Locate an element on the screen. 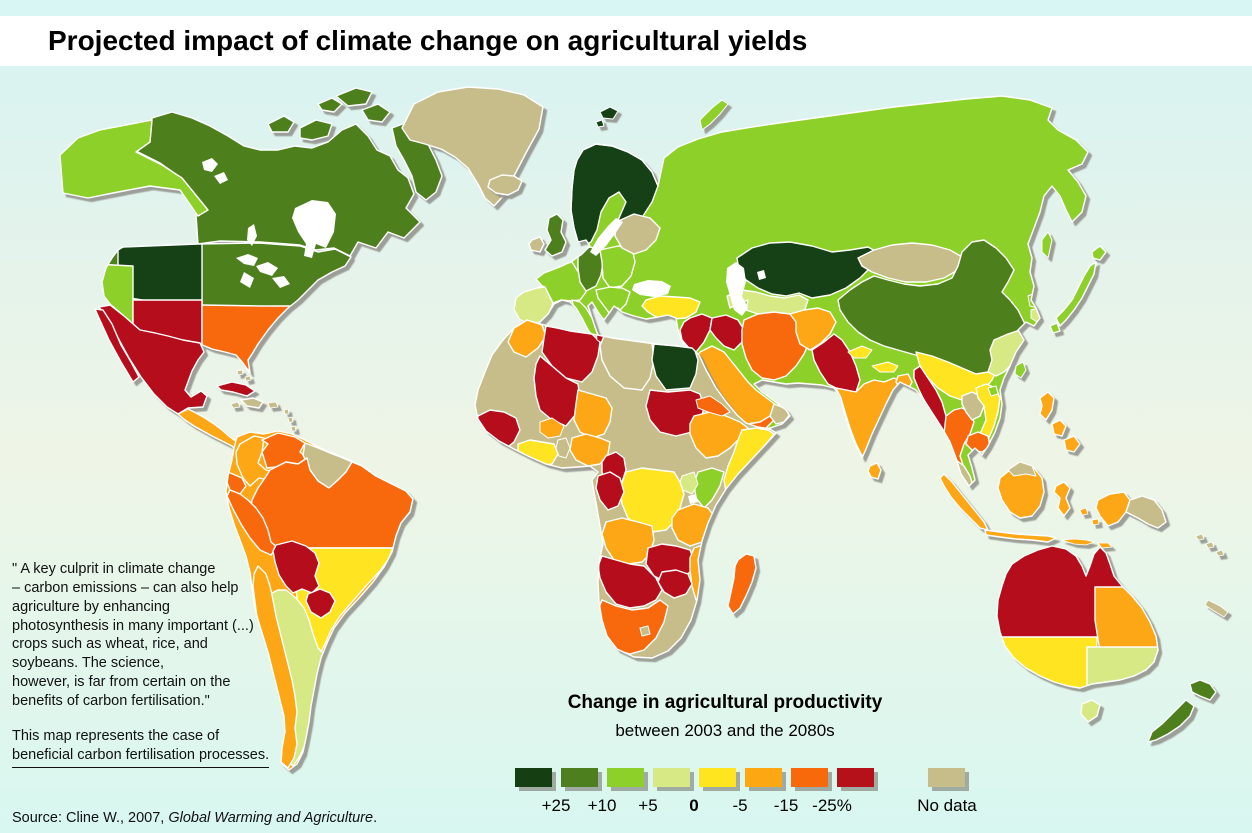  region-cuba is located at coordinates (236, 389).